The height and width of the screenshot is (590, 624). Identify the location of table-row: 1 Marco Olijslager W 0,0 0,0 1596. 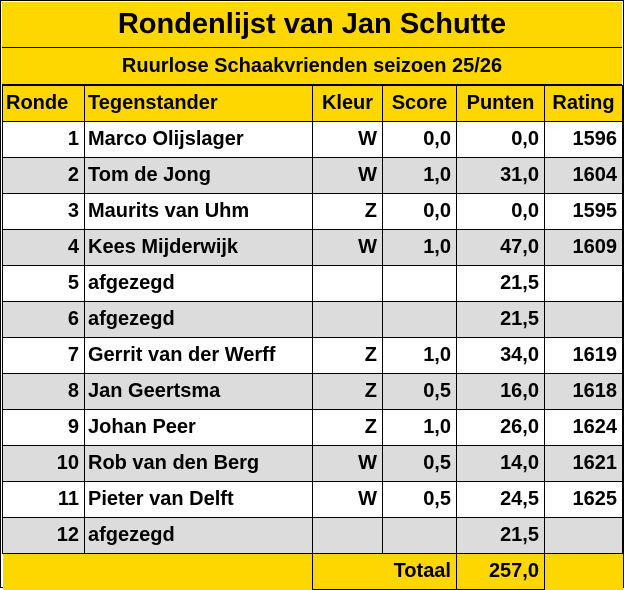
(312, 139).